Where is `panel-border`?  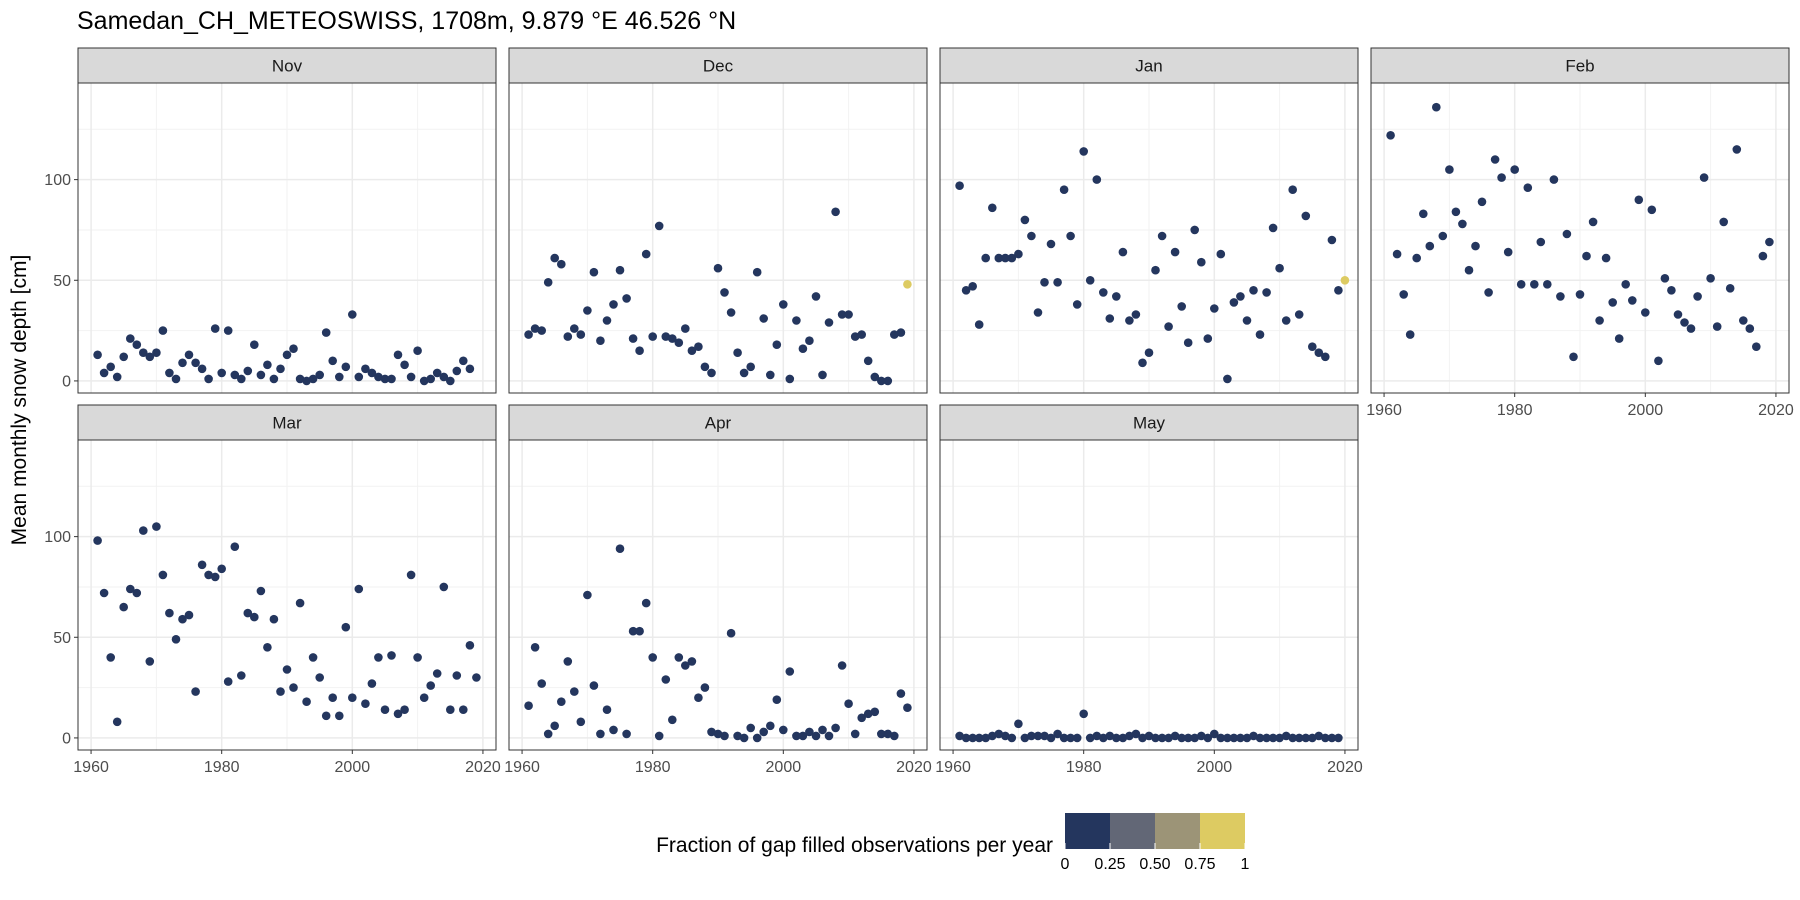
panel-border is located at coordinates (287, 595).